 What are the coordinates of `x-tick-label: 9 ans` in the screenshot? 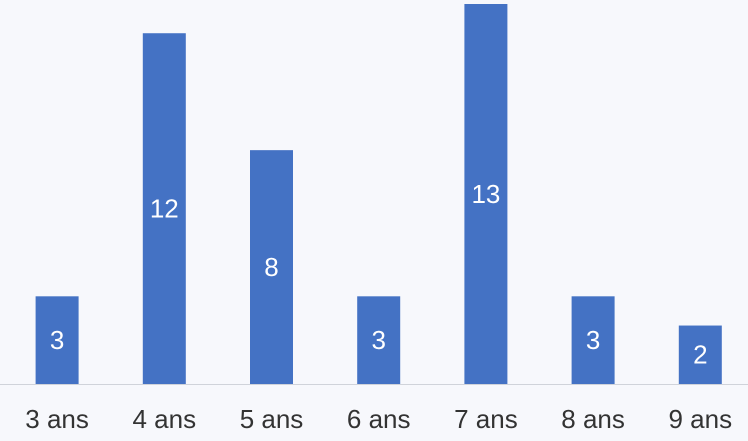 It's located at (700, 419).